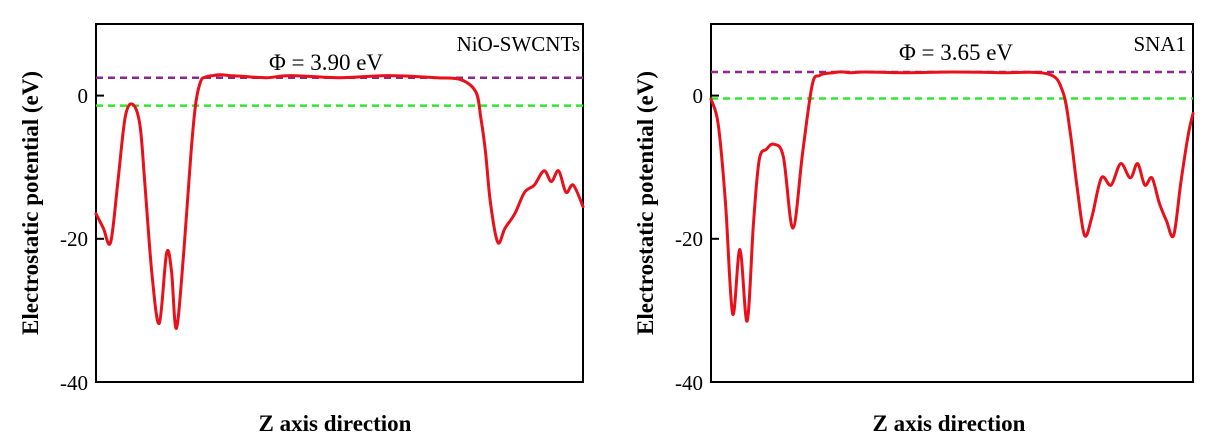 The image size is (1232, 447). What do you see at coordinates (83, 96) in the screenshot?
I see `y-tick-label-1-0: 0` at bounding box center [83, 96].